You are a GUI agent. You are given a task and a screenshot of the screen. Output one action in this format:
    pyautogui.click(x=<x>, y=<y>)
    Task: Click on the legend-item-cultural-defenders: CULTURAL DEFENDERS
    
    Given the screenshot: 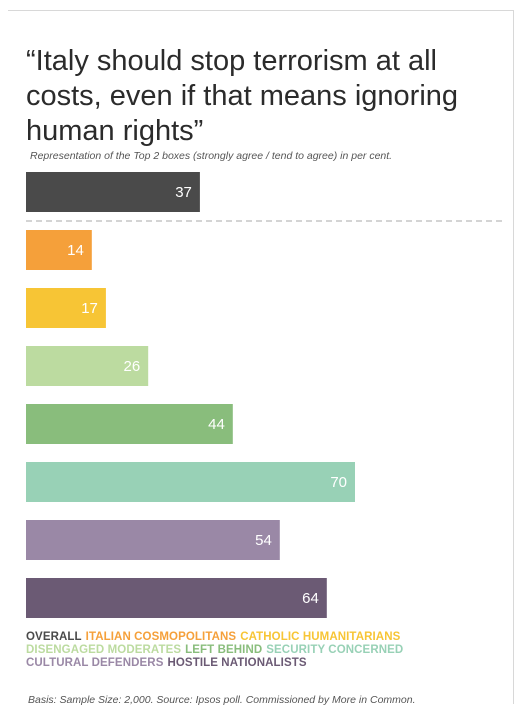 What is the action you would take?
    pyautogui.click(x=95, y=663)
    